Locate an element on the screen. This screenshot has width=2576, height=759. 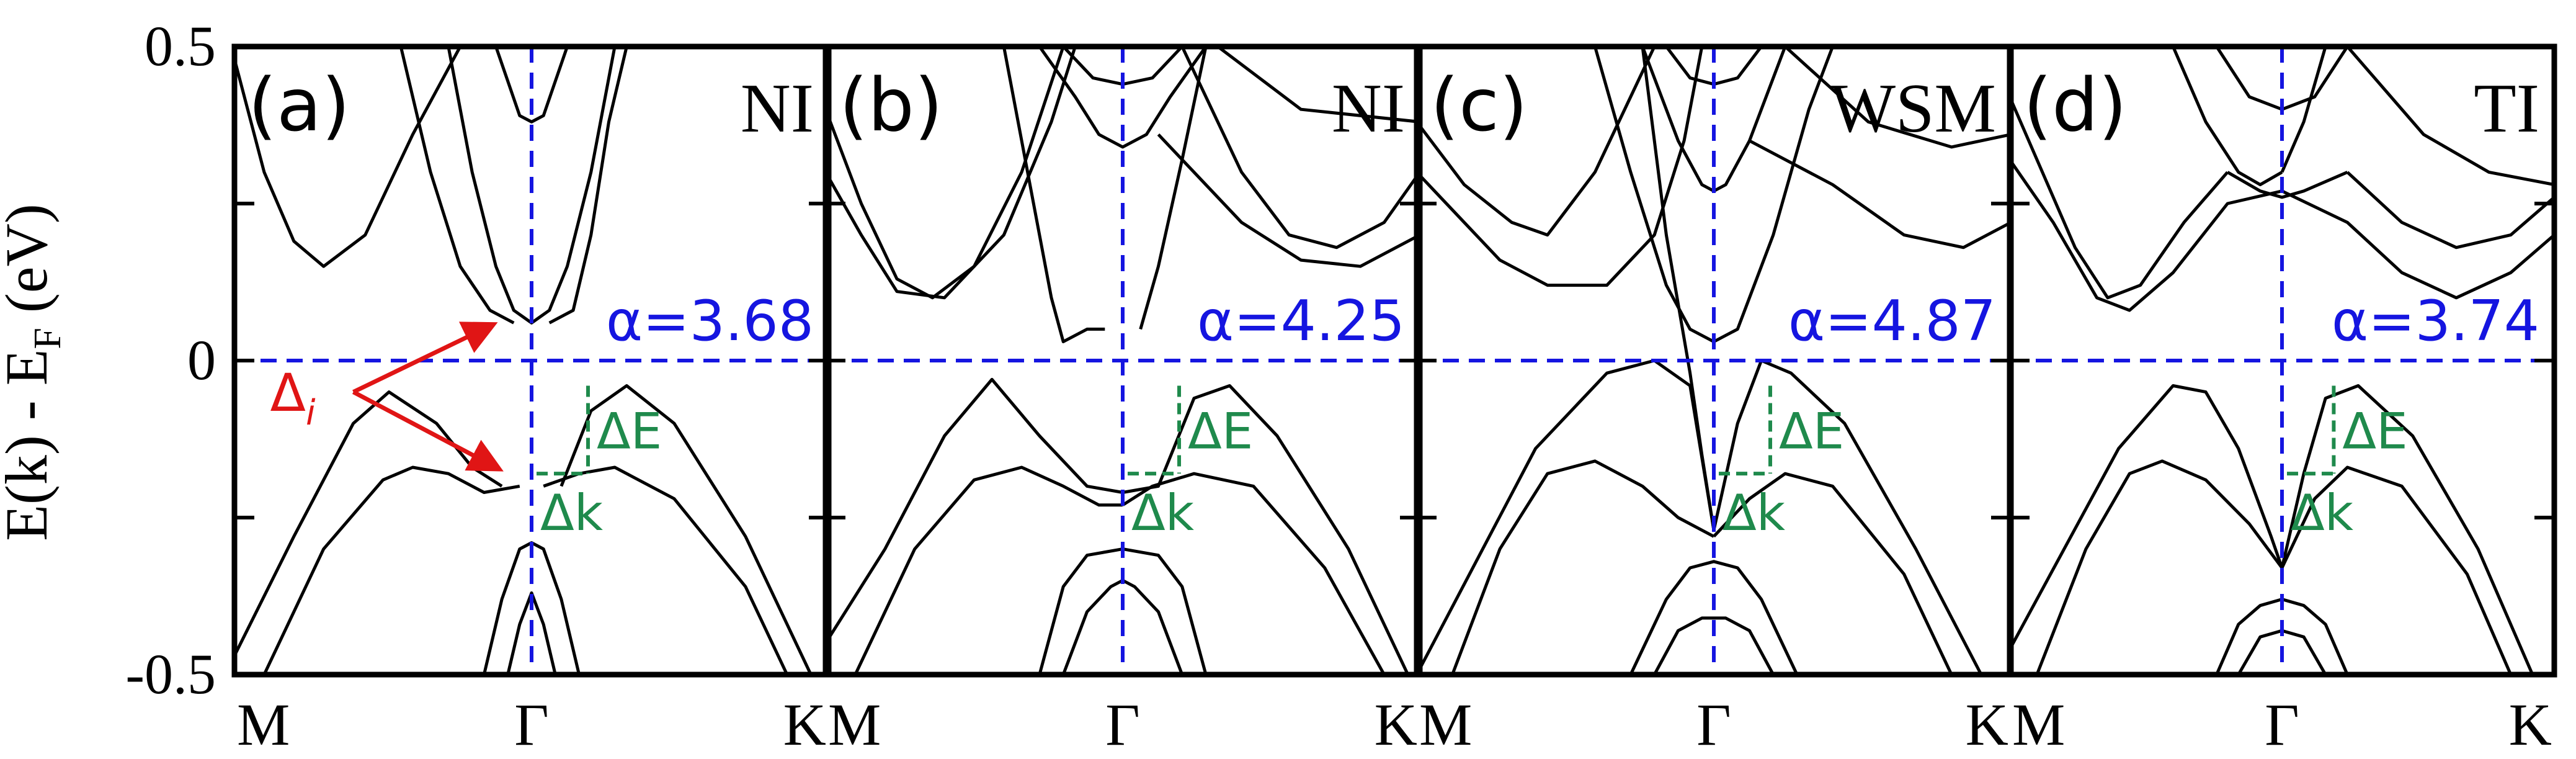
alpha-label: α=4.87 is located at coordinates (1892, 321).